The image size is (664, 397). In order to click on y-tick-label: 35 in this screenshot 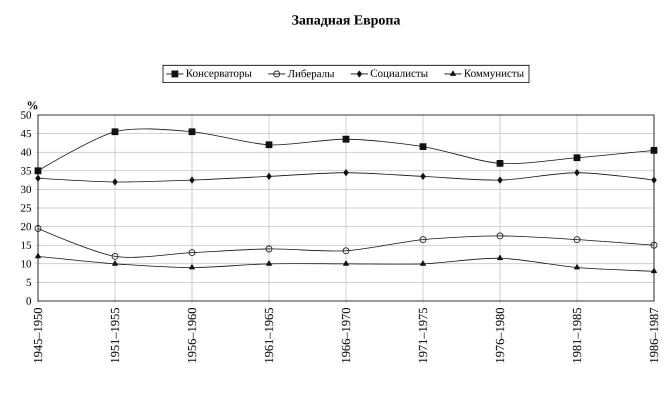, I will do `click(26, 170)`.